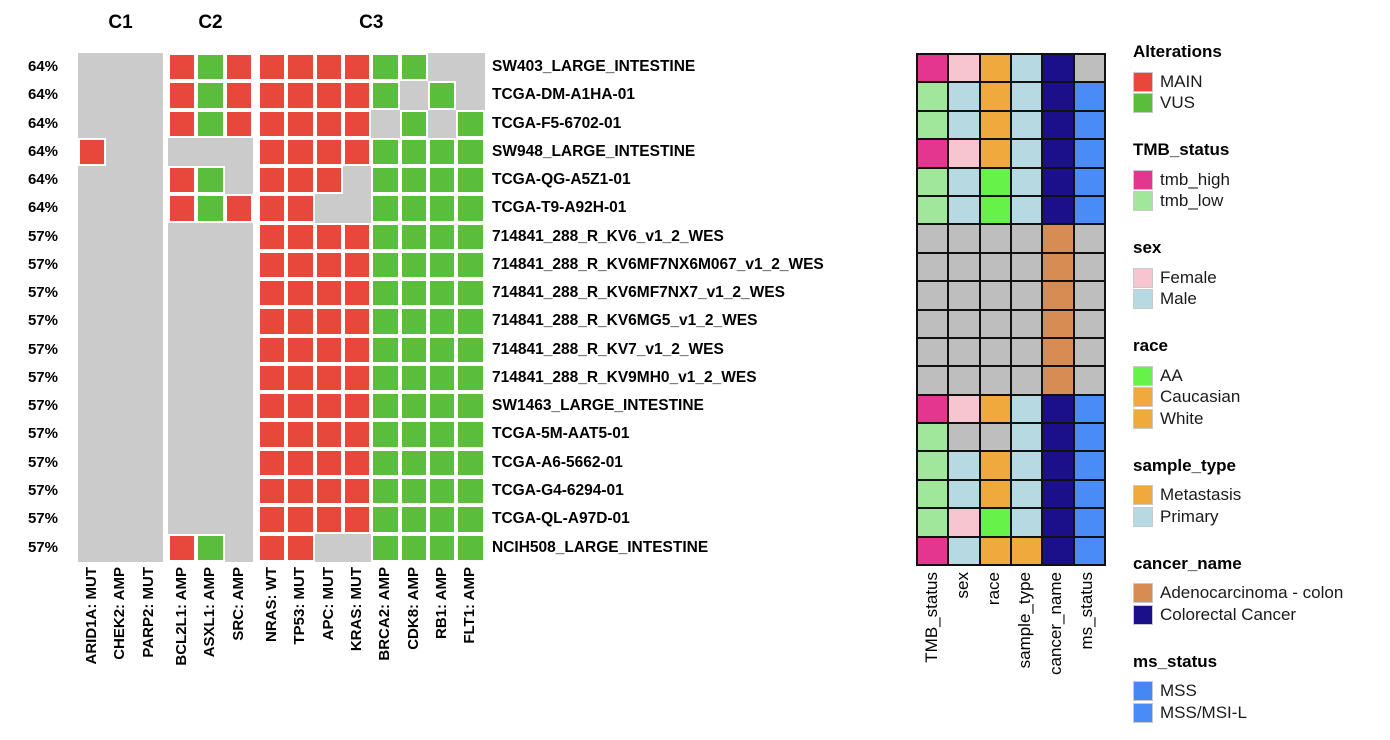 This screenshot has width=1390, height=740. What do you see at coordinates (561, 180) in the screenshot?
I see `sample-label: TCGA-QG-A5Z1-01` at bounding box center [561, 180].